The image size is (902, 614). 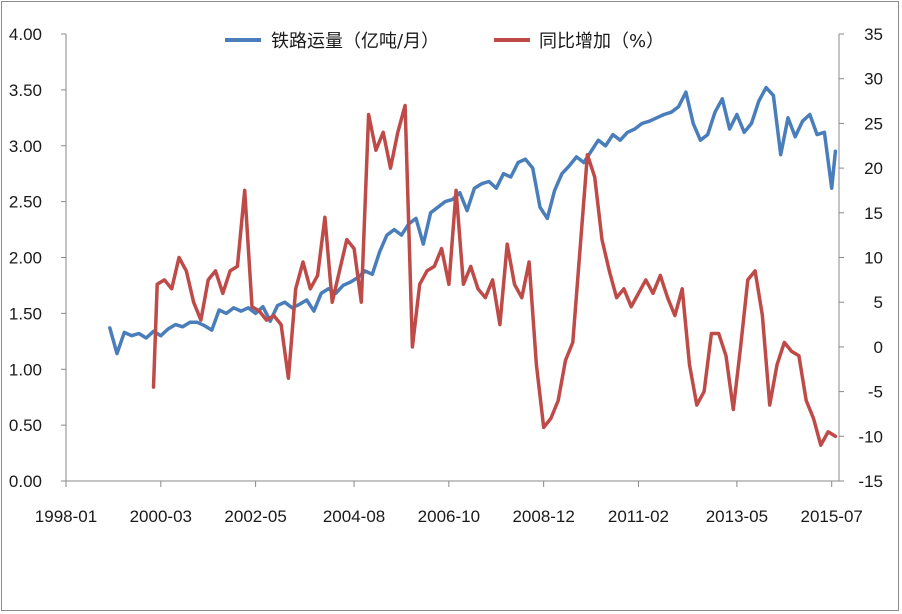 I want to click on y-left-tick-label: 0.50, so click(x=25, y=425).